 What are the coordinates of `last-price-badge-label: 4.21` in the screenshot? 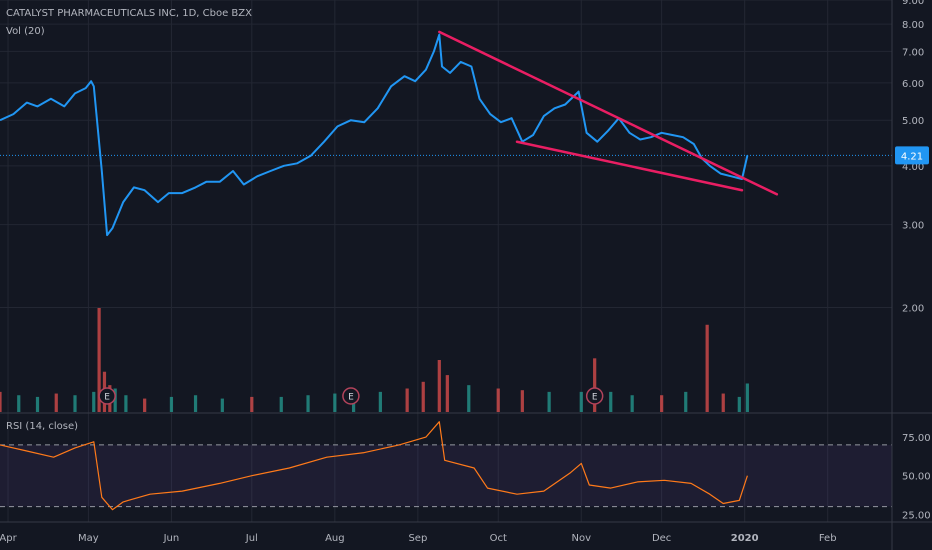 It's located at (912, 156).